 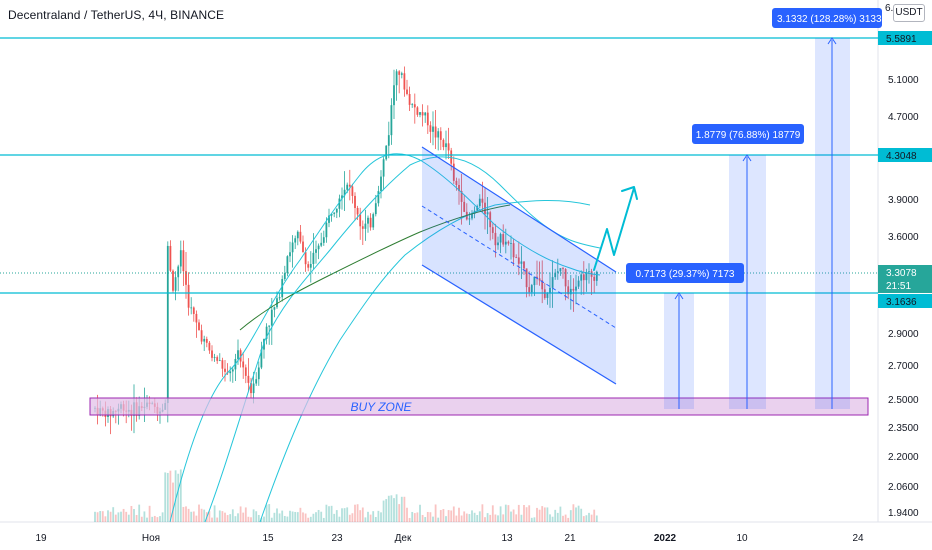 I want to click on volume-bars, so click(x=346, y=495).